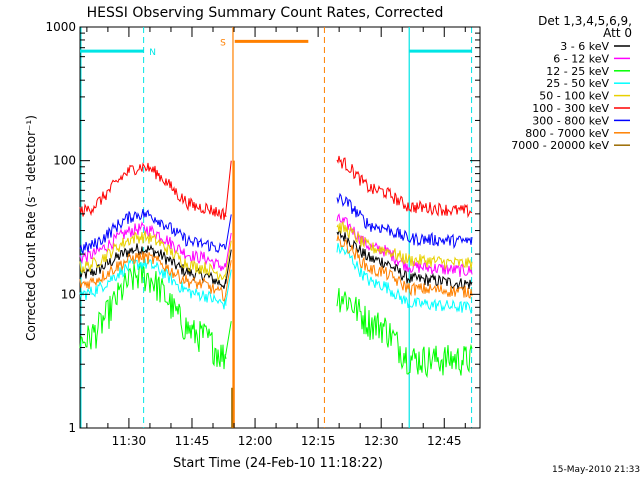 This screenshot has height=480, width=640. What do you see at coordinates (318, 441) in the screenshot?
I see `x-tick-label: 12:15` at bounding box center [318, 441].